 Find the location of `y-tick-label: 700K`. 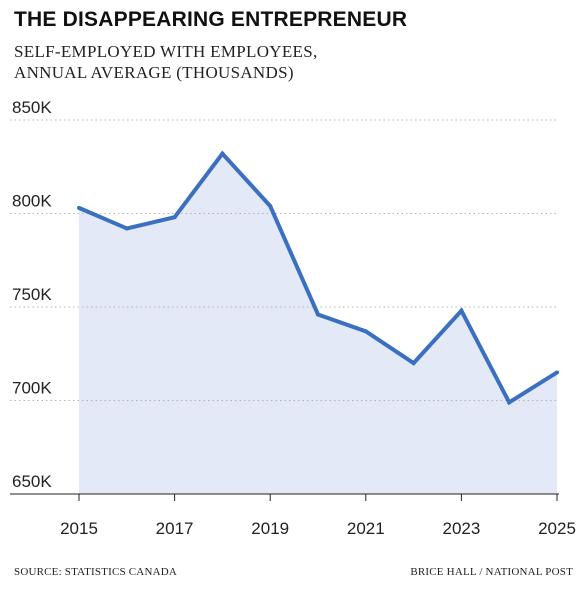

y-tick-label: 700K is located at coordinates (32, 388).